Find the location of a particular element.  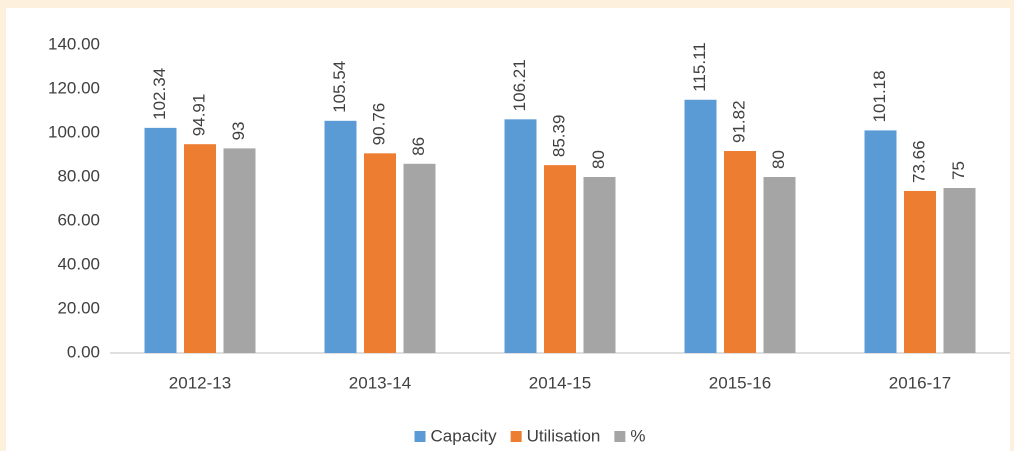

x-tick-label: 2012-13 is located at coordinates (200, 382).